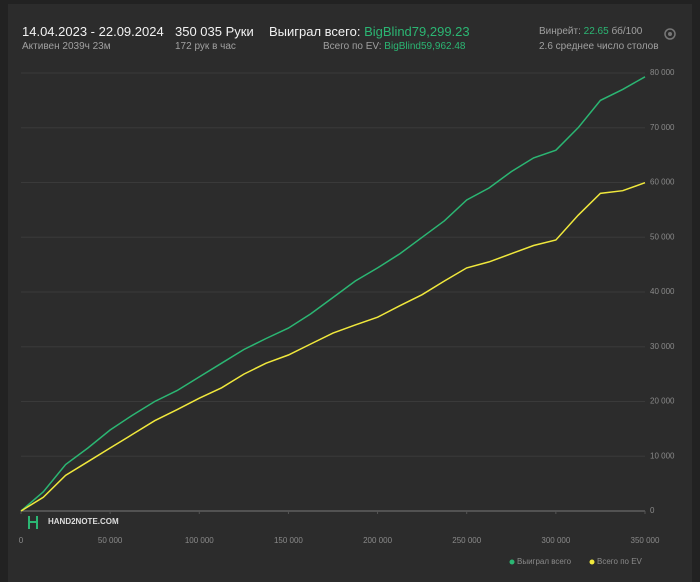 This screenshot has width=700, height=582. I want to click on winrate: Винрейт: 22.65 бб/100, so click(590, 31).